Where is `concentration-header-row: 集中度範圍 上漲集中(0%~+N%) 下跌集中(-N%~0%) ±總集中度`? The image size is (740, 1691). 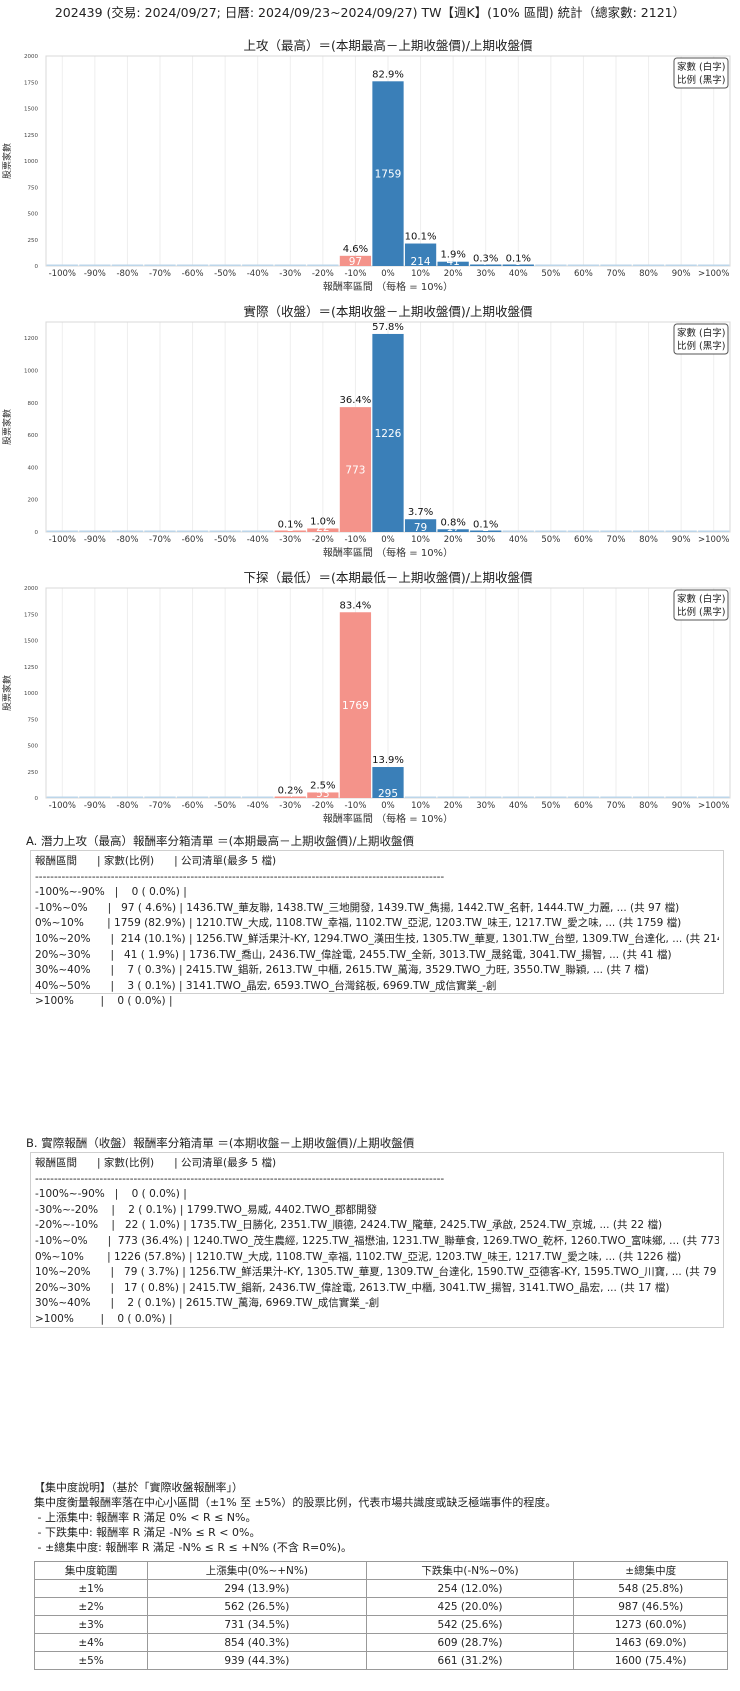
concentration-header-row: 集中度範圍 上漲集中(0%~+N%) 下跌集中(-N%~0%) ±總集中度 is located at coordinates (380, 1570).